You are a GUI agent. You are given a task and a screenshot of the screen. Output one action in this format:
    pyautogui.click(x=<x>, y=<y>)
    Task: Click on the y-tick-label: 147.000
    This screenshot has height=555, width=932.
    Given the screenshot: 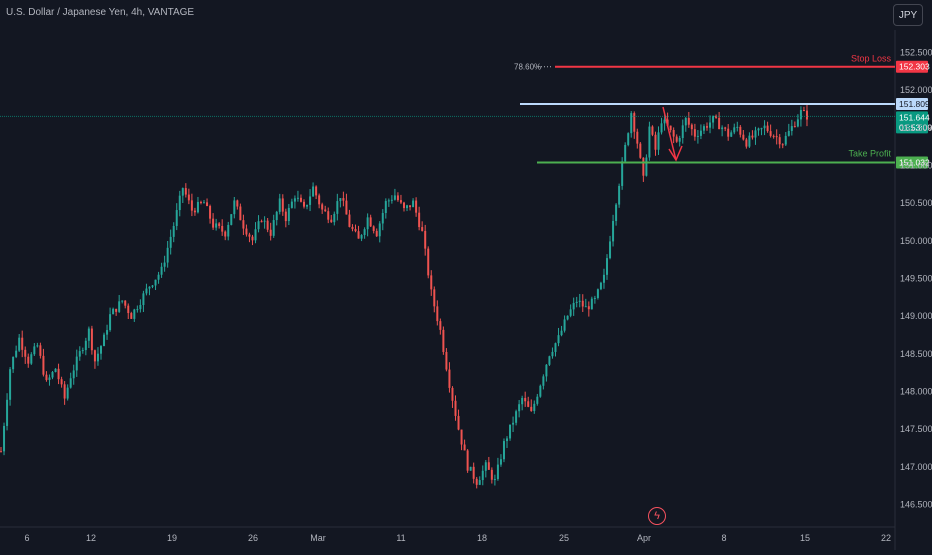 What is the action you would take?
    pyautogui.click(x=916, y=467)
    